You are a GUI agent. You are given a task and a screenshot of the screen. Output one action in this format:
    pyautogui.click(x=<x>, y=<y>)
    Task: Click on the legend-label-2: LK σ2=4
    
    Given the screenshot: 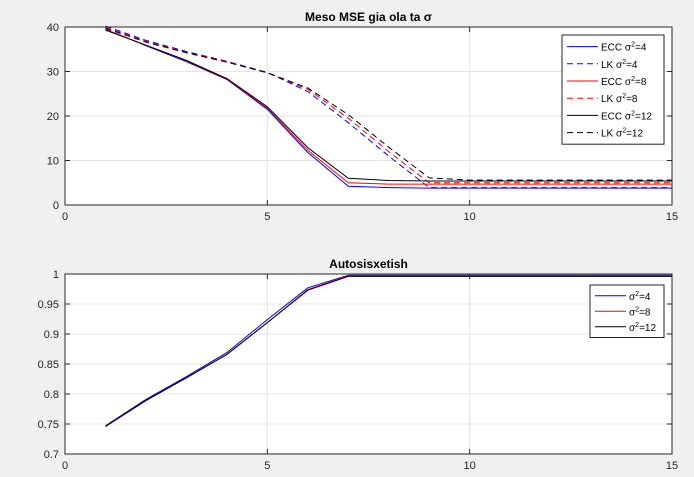 What is the action you would take?
    pyautogui.click(x=619, y=65)
    